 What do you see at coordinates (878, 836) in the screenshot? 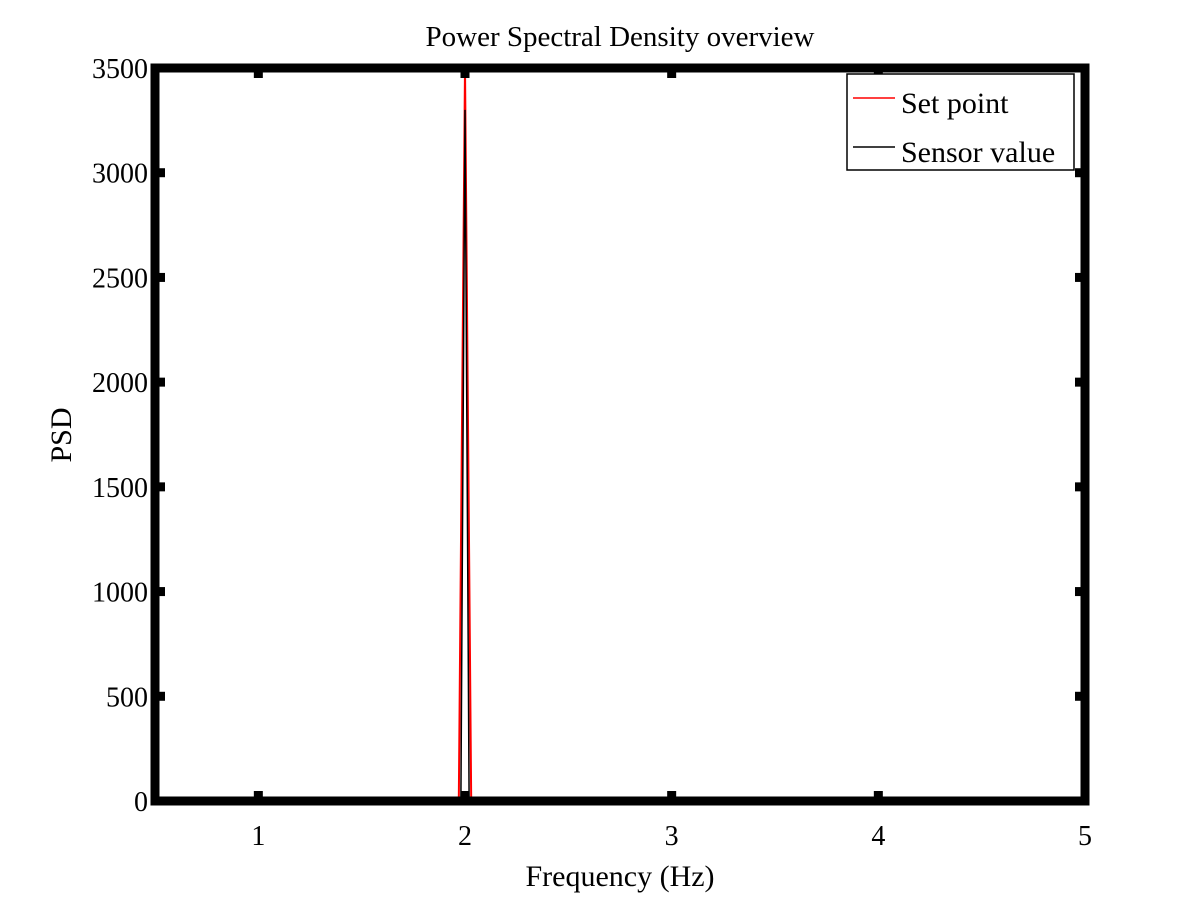
I see `x-tick-label: 4` at bounding box center [878, 836].